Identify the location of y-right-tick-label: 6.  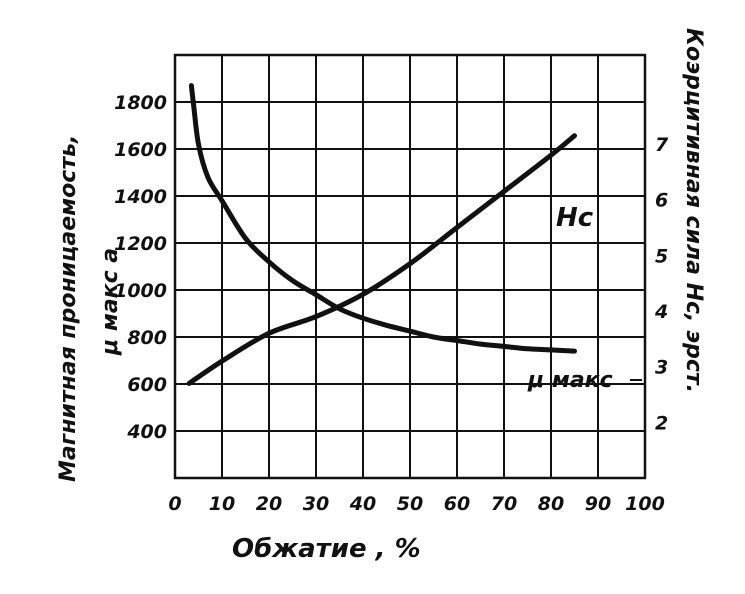
(661, 201).